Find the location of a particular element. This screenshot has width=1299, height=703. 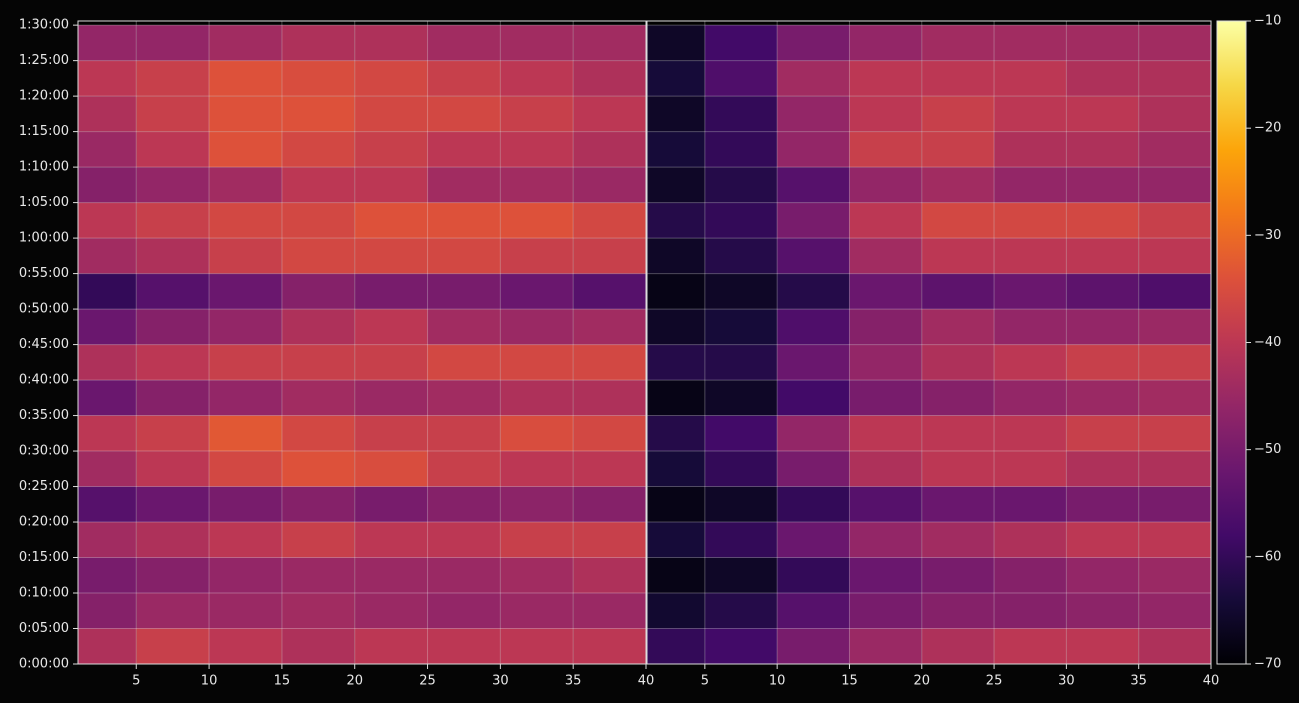

y-tick-label: 0:30:00 is located at coordinates (44, 451).